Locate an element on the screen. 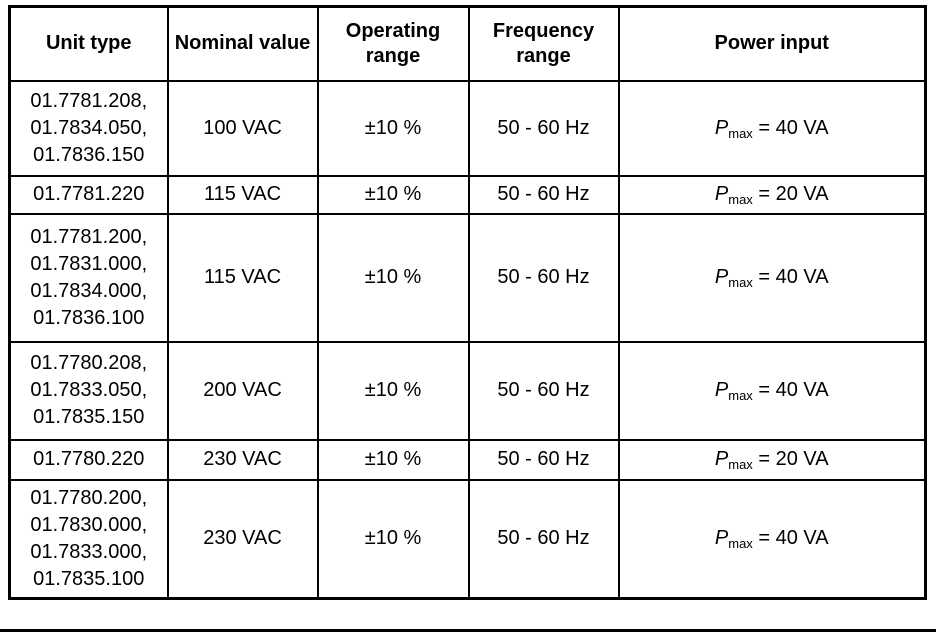 The height and width of the screenshot is (636, 936). column-header-unit-type: Unit type is located at coordinates (88, 43).